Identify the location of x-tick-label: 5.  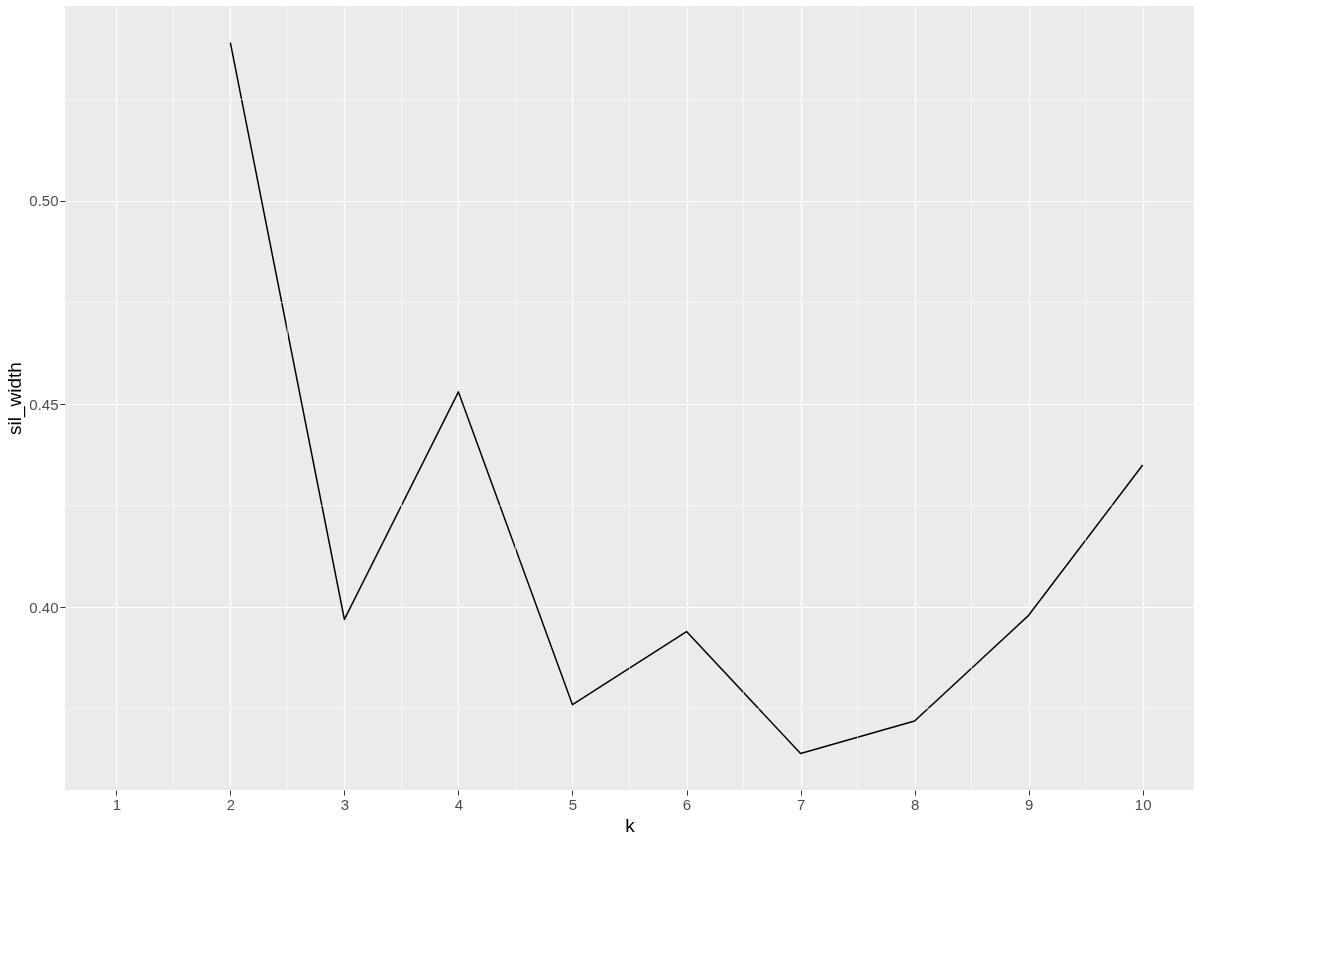
(573, 804).